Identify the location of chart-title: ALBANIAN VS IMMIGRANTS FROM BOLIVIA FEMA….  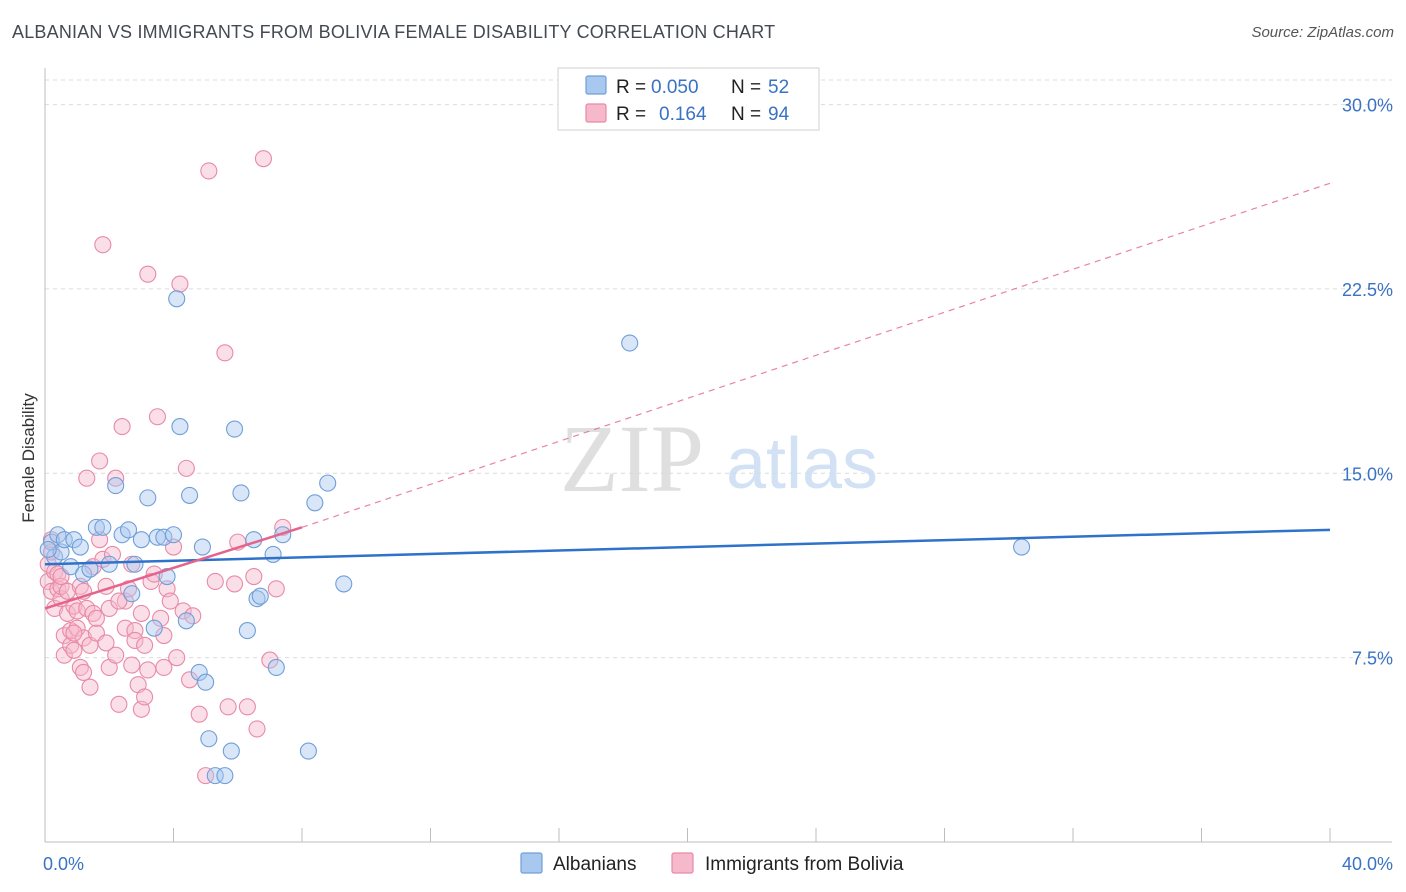
(394, 32).